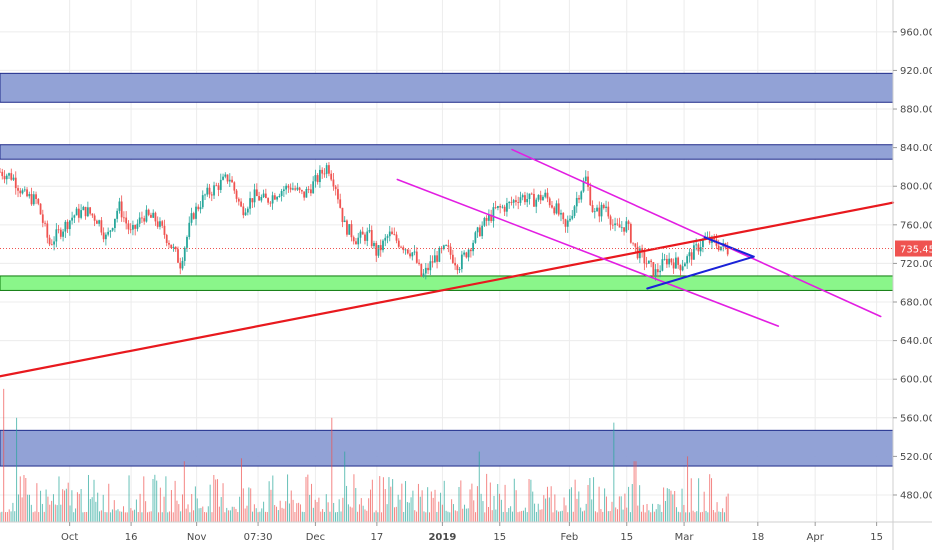 The height and width of the screenshot is (550, 932). Describe the element at coordinates (447, 152) in the screenshot. I see `supply-zone-mid` at that location.